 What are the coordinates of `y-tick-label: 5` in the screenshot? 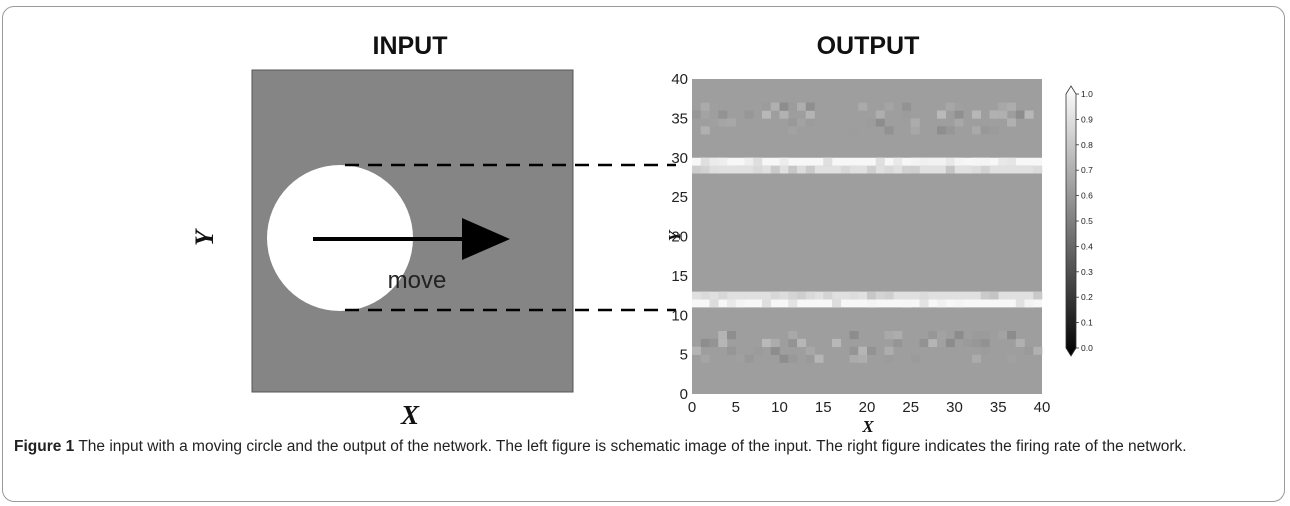 It's located at (684, 355).